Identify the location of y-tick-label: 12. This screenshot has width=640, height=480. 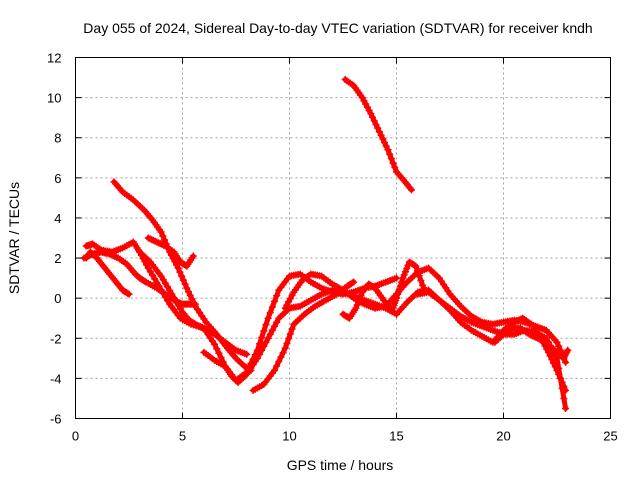
(54, 58).